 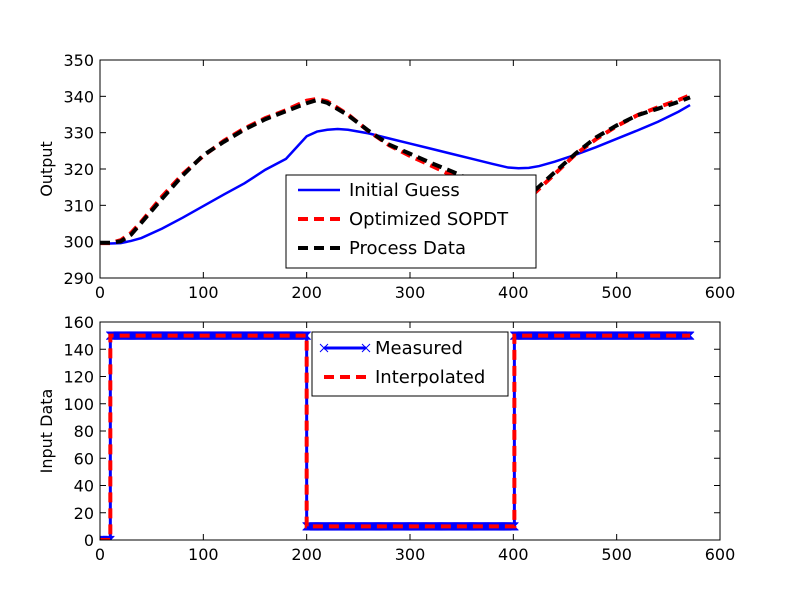 I want to click on legend-label-measured: Measured, so click(x=419, y=348).